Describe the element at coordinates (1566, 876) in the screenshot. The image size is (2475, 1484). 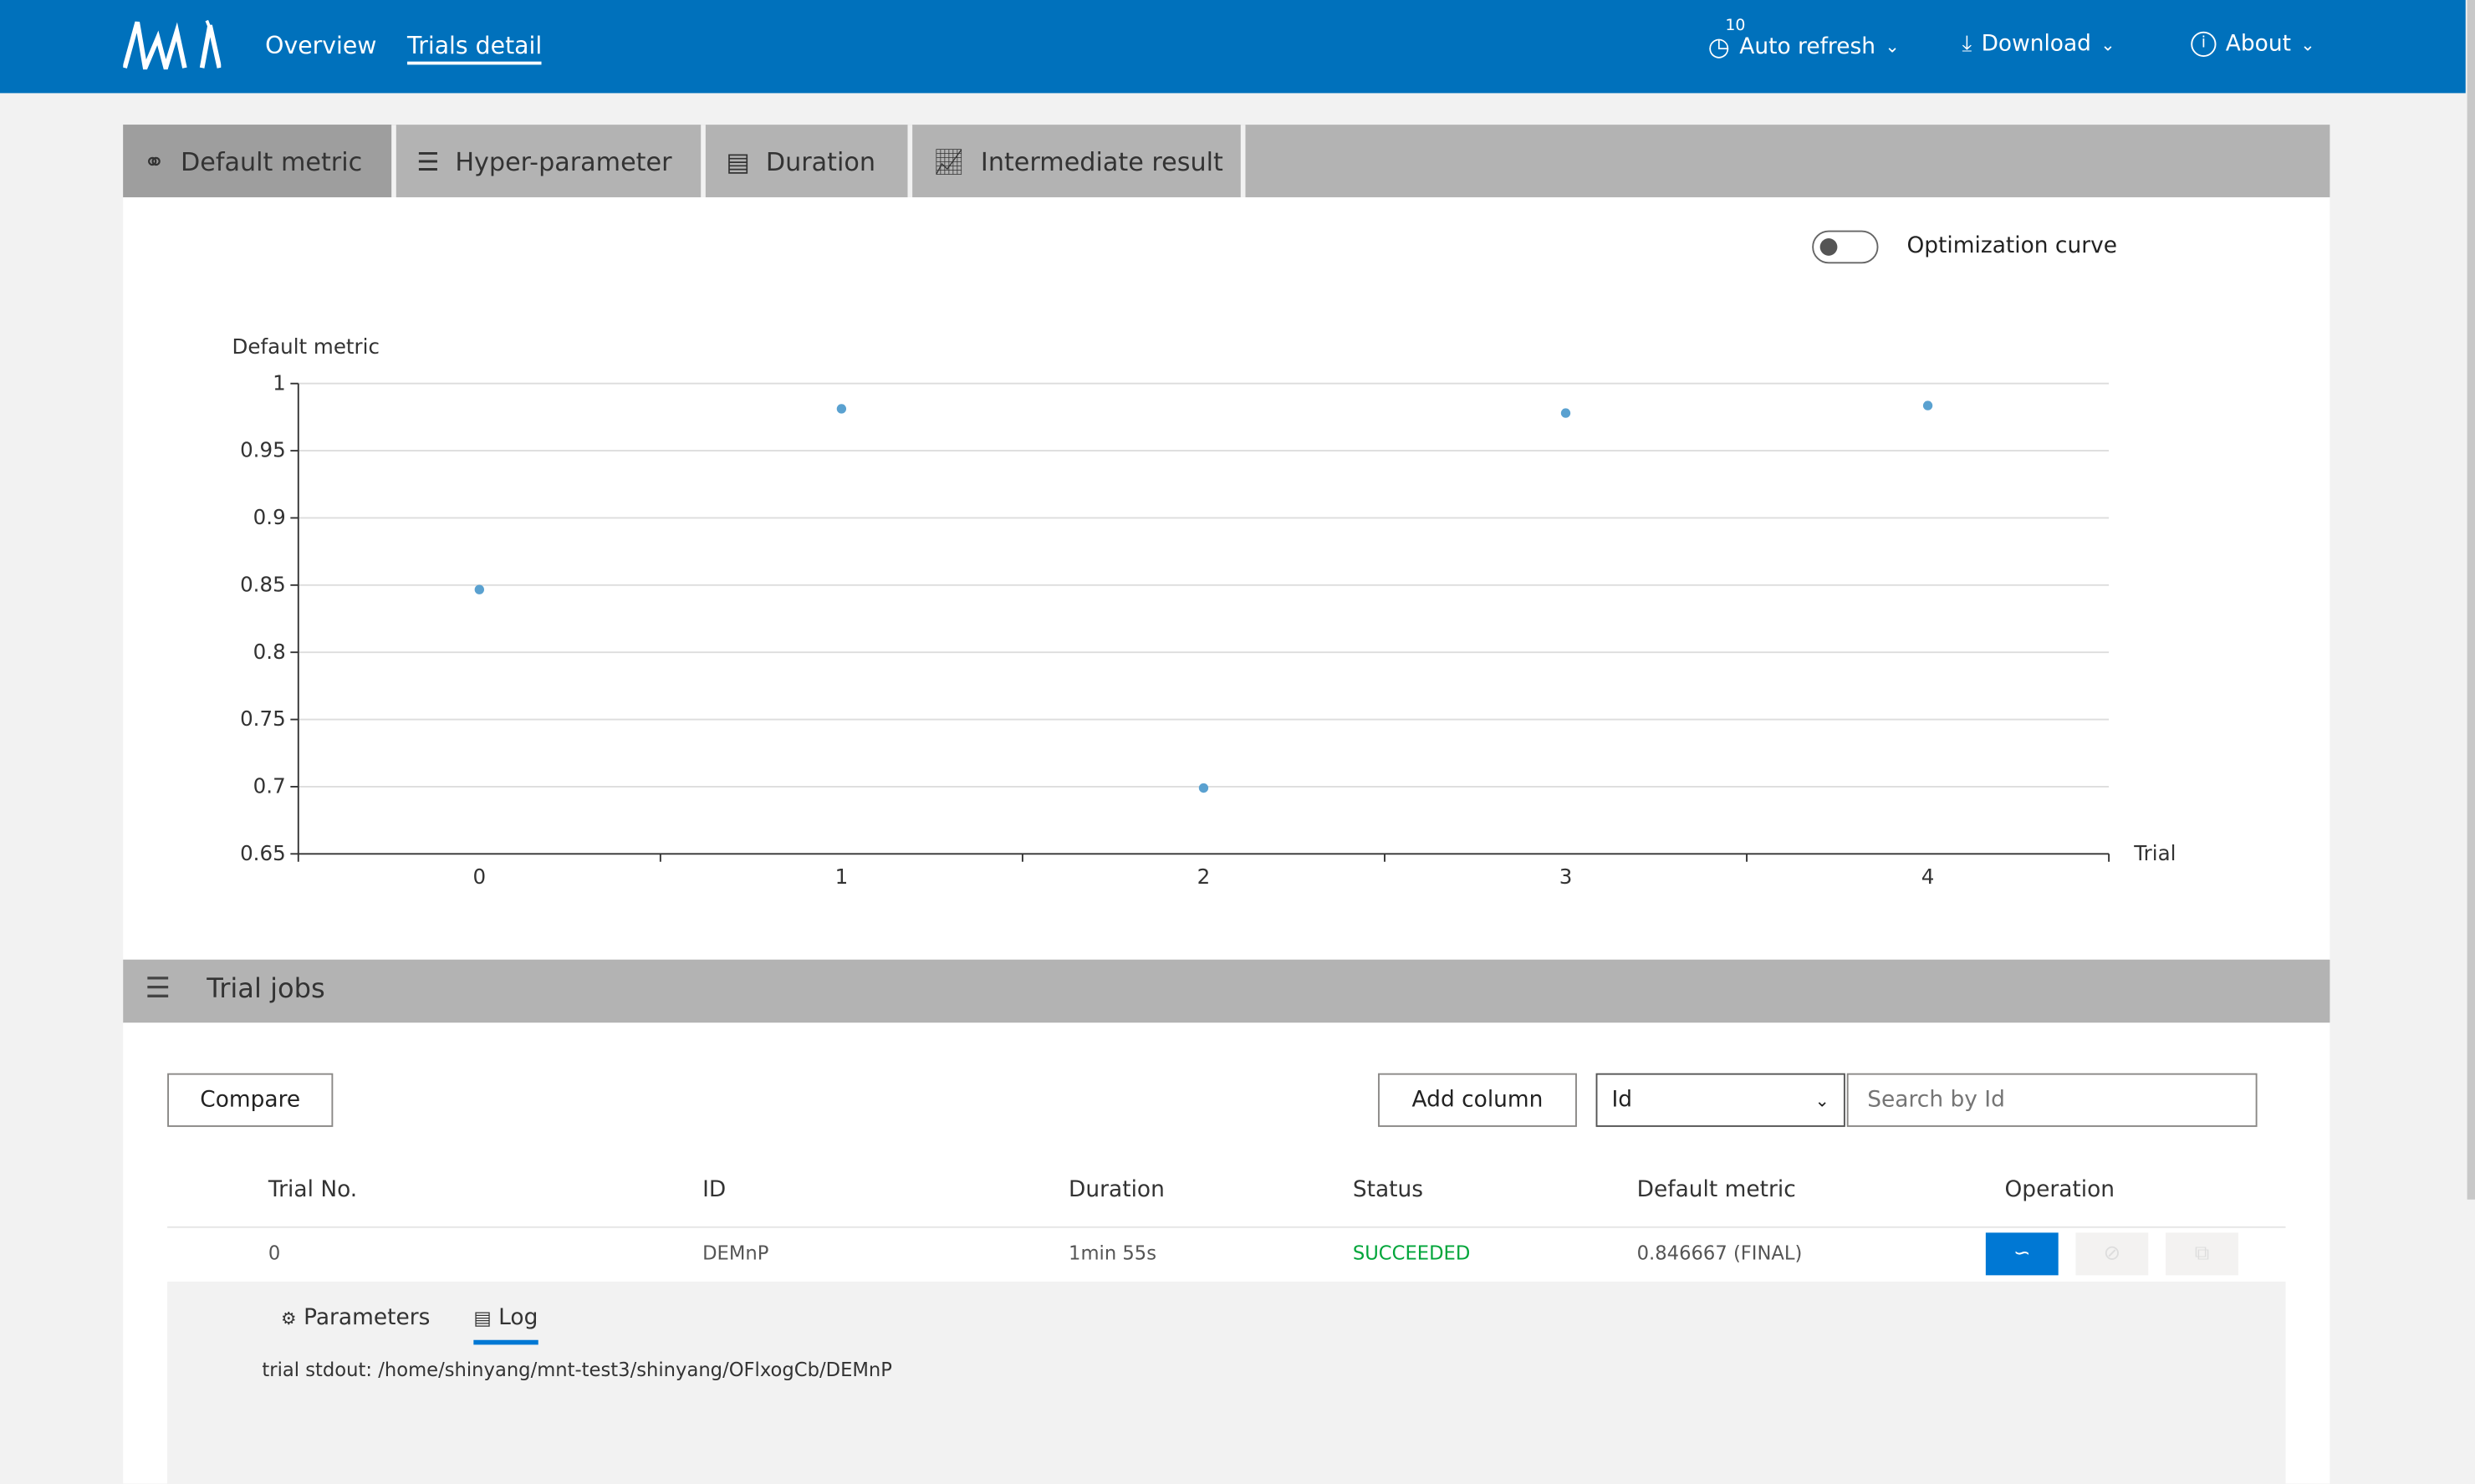
I see `x-tick-label: 3` at that location.